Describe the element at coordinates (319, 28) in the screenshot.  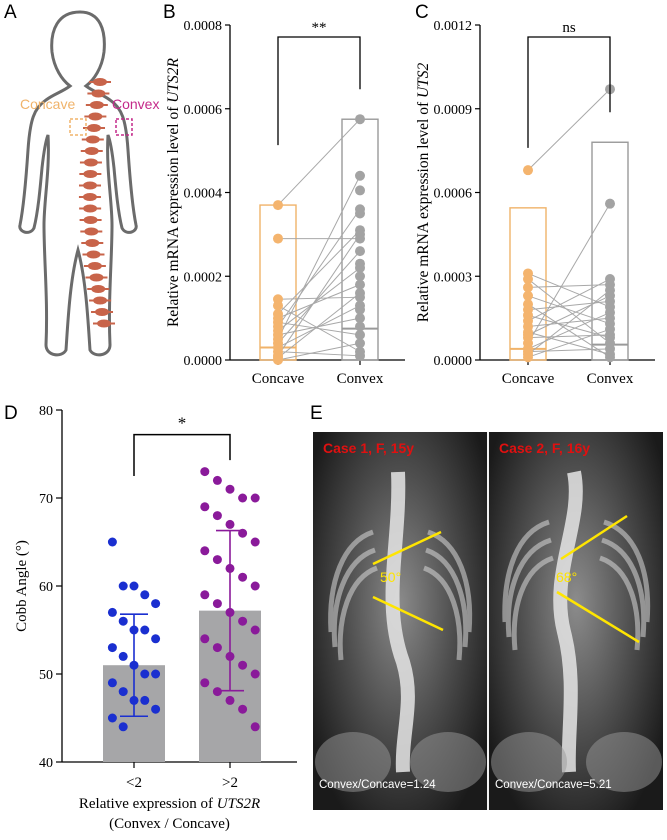
I see `significance-label: **` at that location.